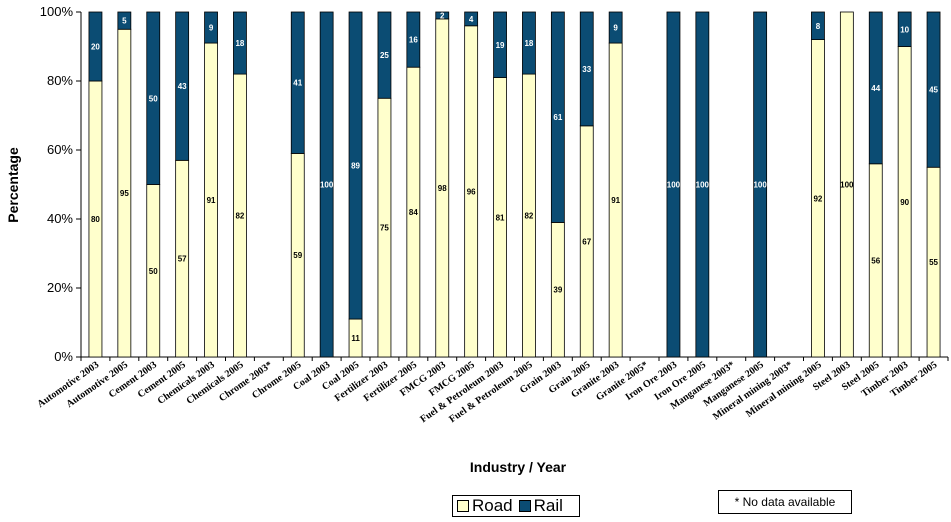 The height and width of the screenshot is (522, 951). Describe the element at coordinates (182, 259) in the screenshot. I see `data-label-road: 57` at that location.